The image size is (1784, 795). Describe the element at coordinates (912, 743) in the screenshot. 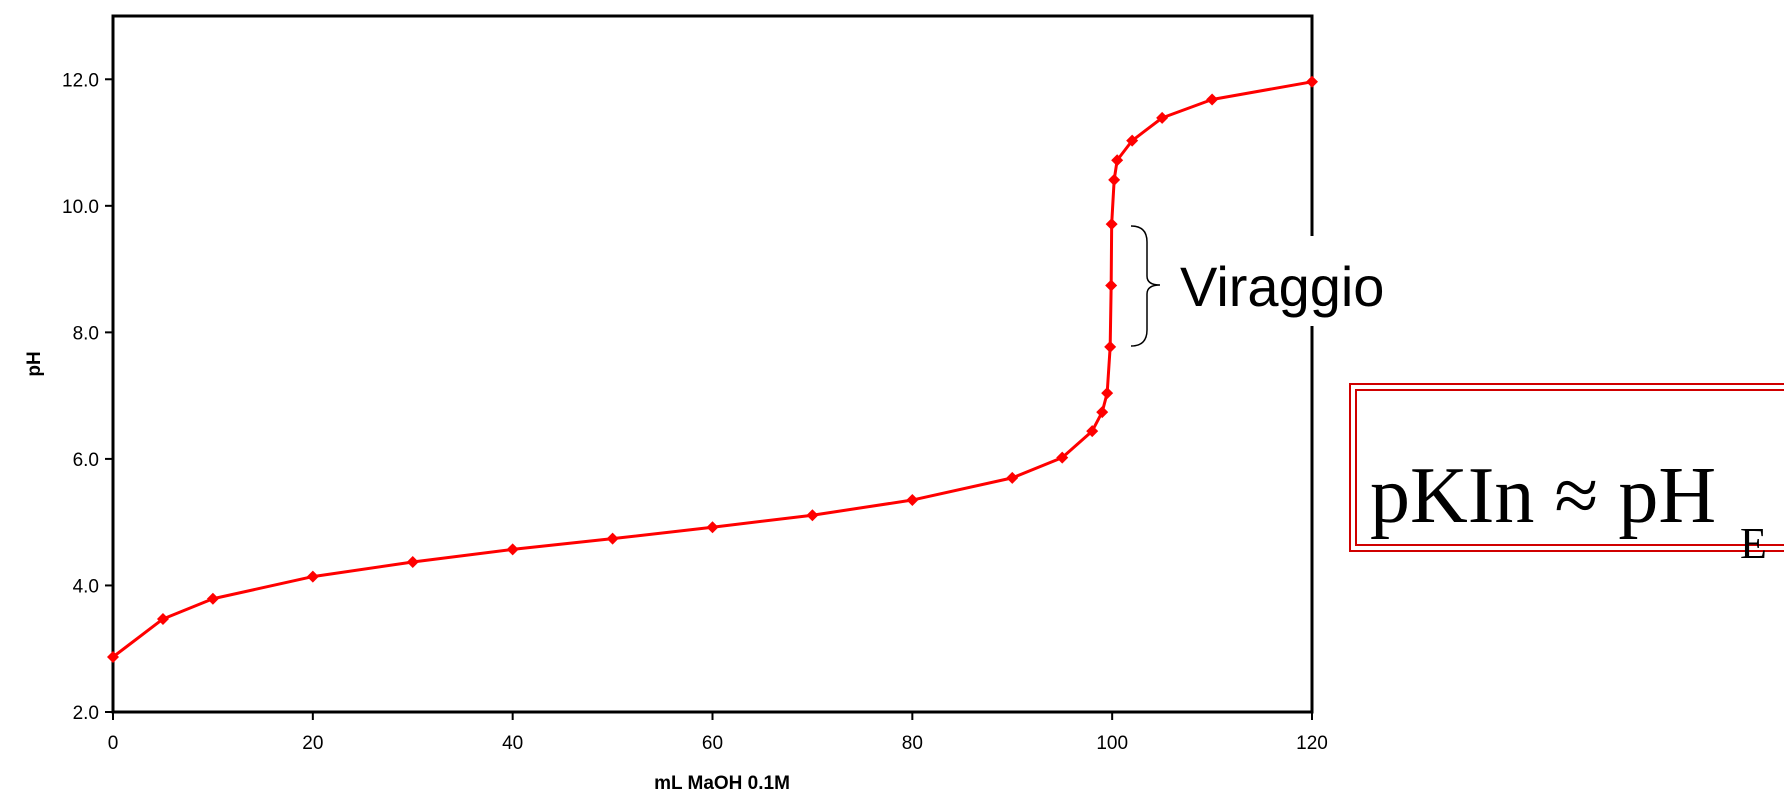

I see `x-tick-label: 80` at that location.